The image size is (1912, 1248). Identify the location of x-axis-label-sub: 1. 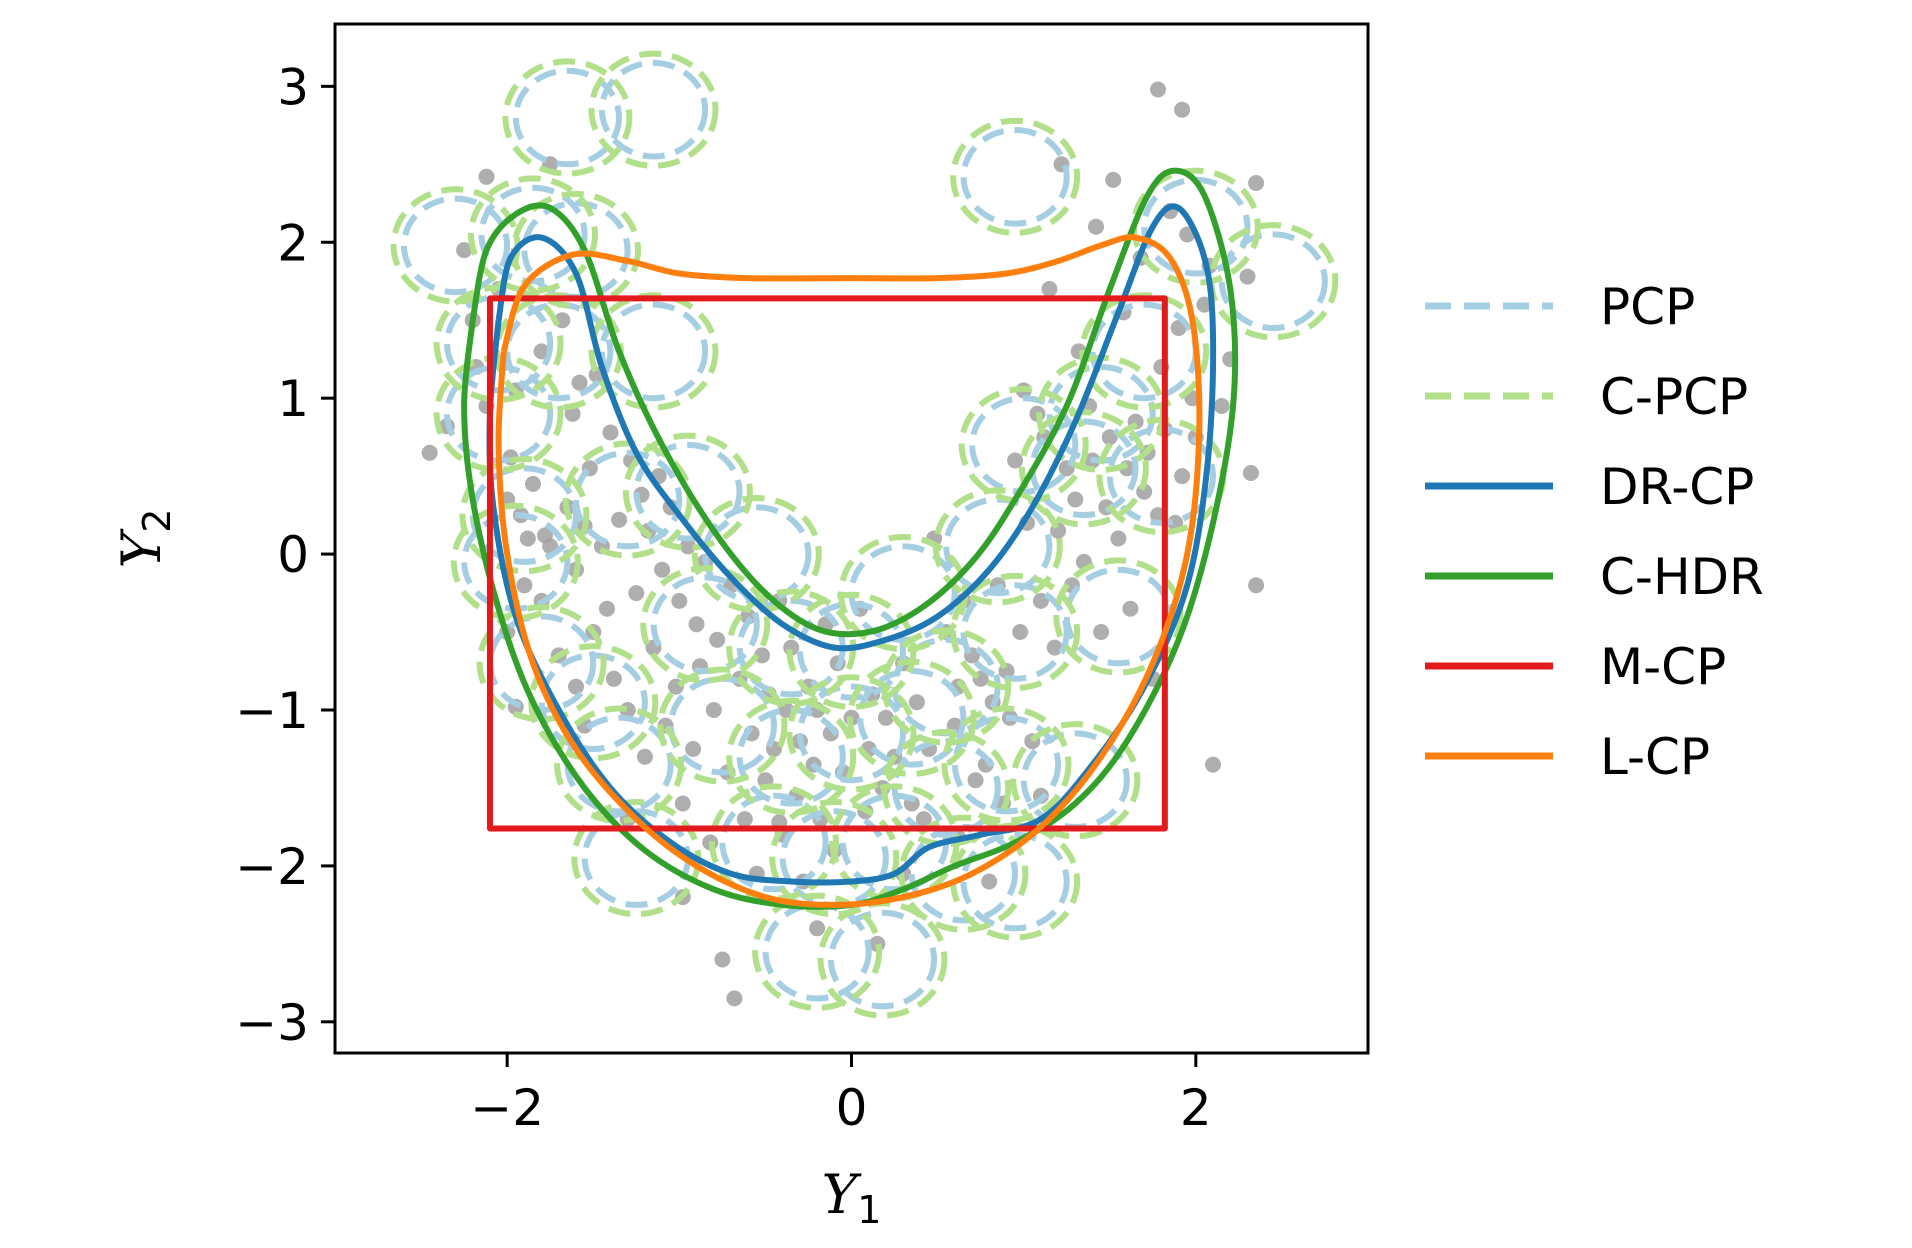
(869, 1210).